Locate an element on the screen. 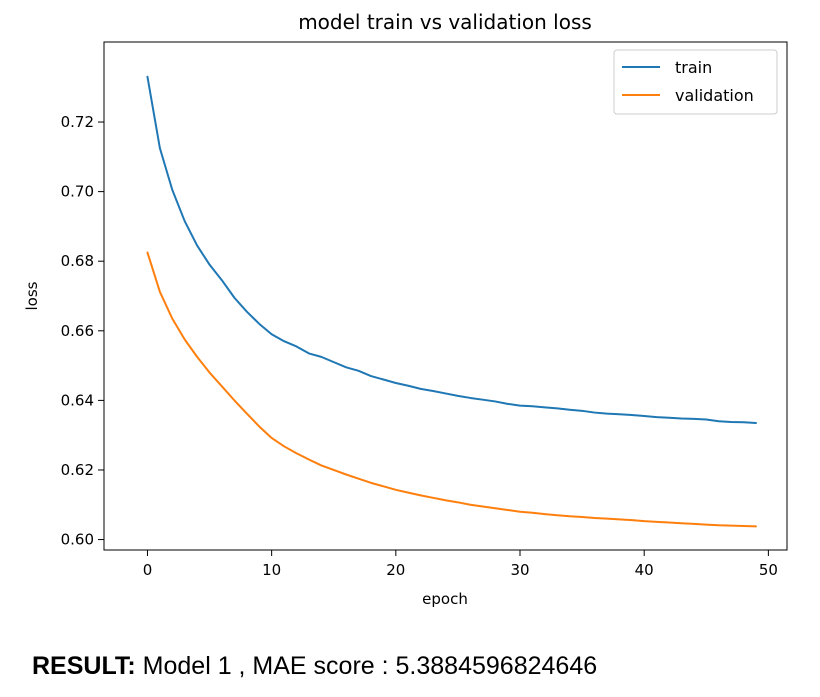 The height and width of the screenshot is (697, 820). y-axis-label: loss is located at coordinates (32, 295).